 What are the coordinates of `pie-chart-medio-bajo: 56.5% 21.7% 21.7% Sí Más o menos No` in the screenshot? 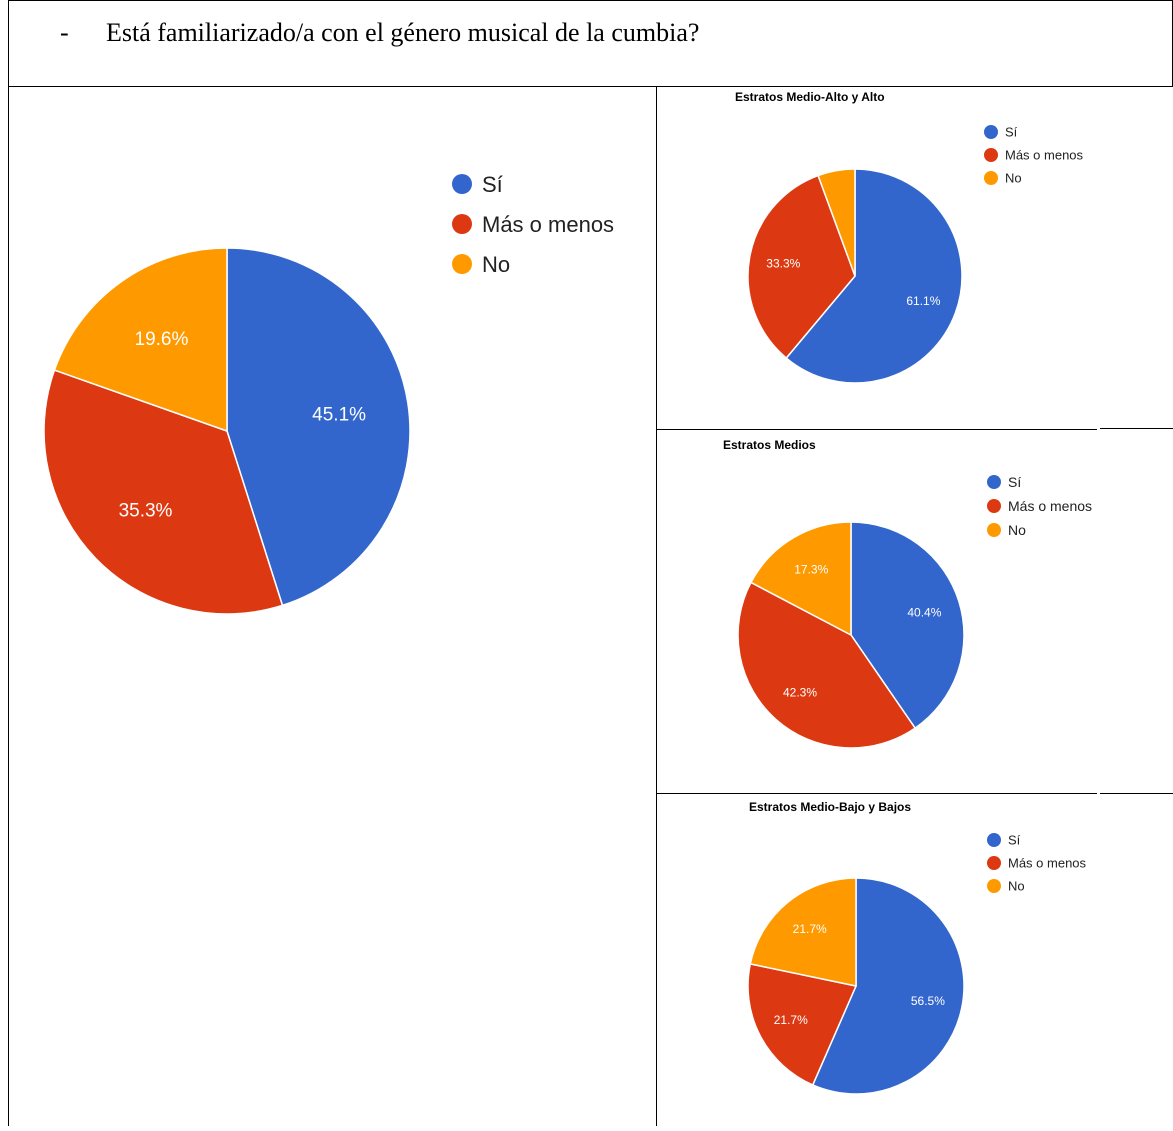 It's located at (917, 964).